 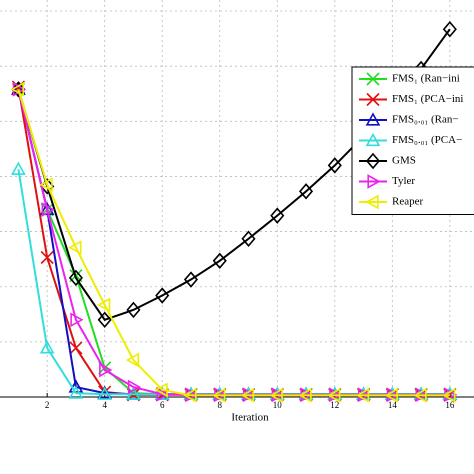 What do you see at coordinates (427, 99) in the screenshot?
I see `legend-label: FMS₁ (PCA−ini` at bounding box center [427, 99].